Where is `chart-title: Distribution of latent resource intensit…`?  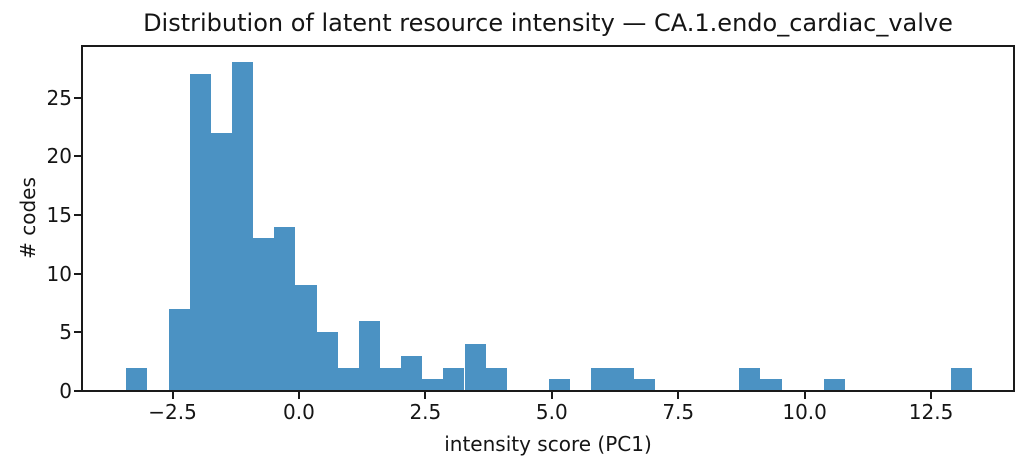 chart-title: Distribution of latent resource intensit… is located at coordinates (548, 23).